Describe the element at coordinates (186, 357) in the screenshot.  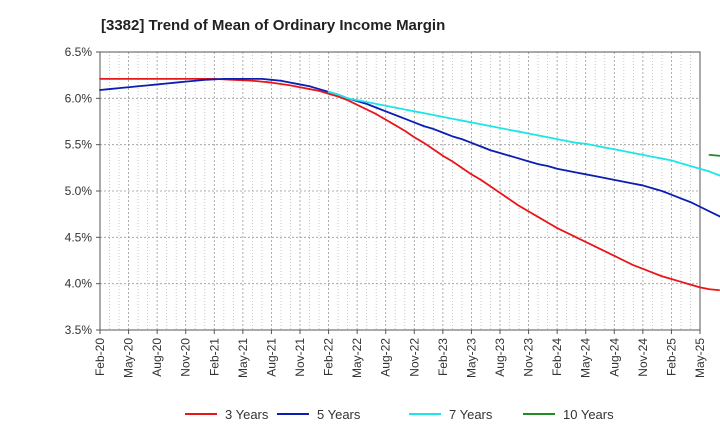
I see `x-tick-label: Nov-20` at that location.